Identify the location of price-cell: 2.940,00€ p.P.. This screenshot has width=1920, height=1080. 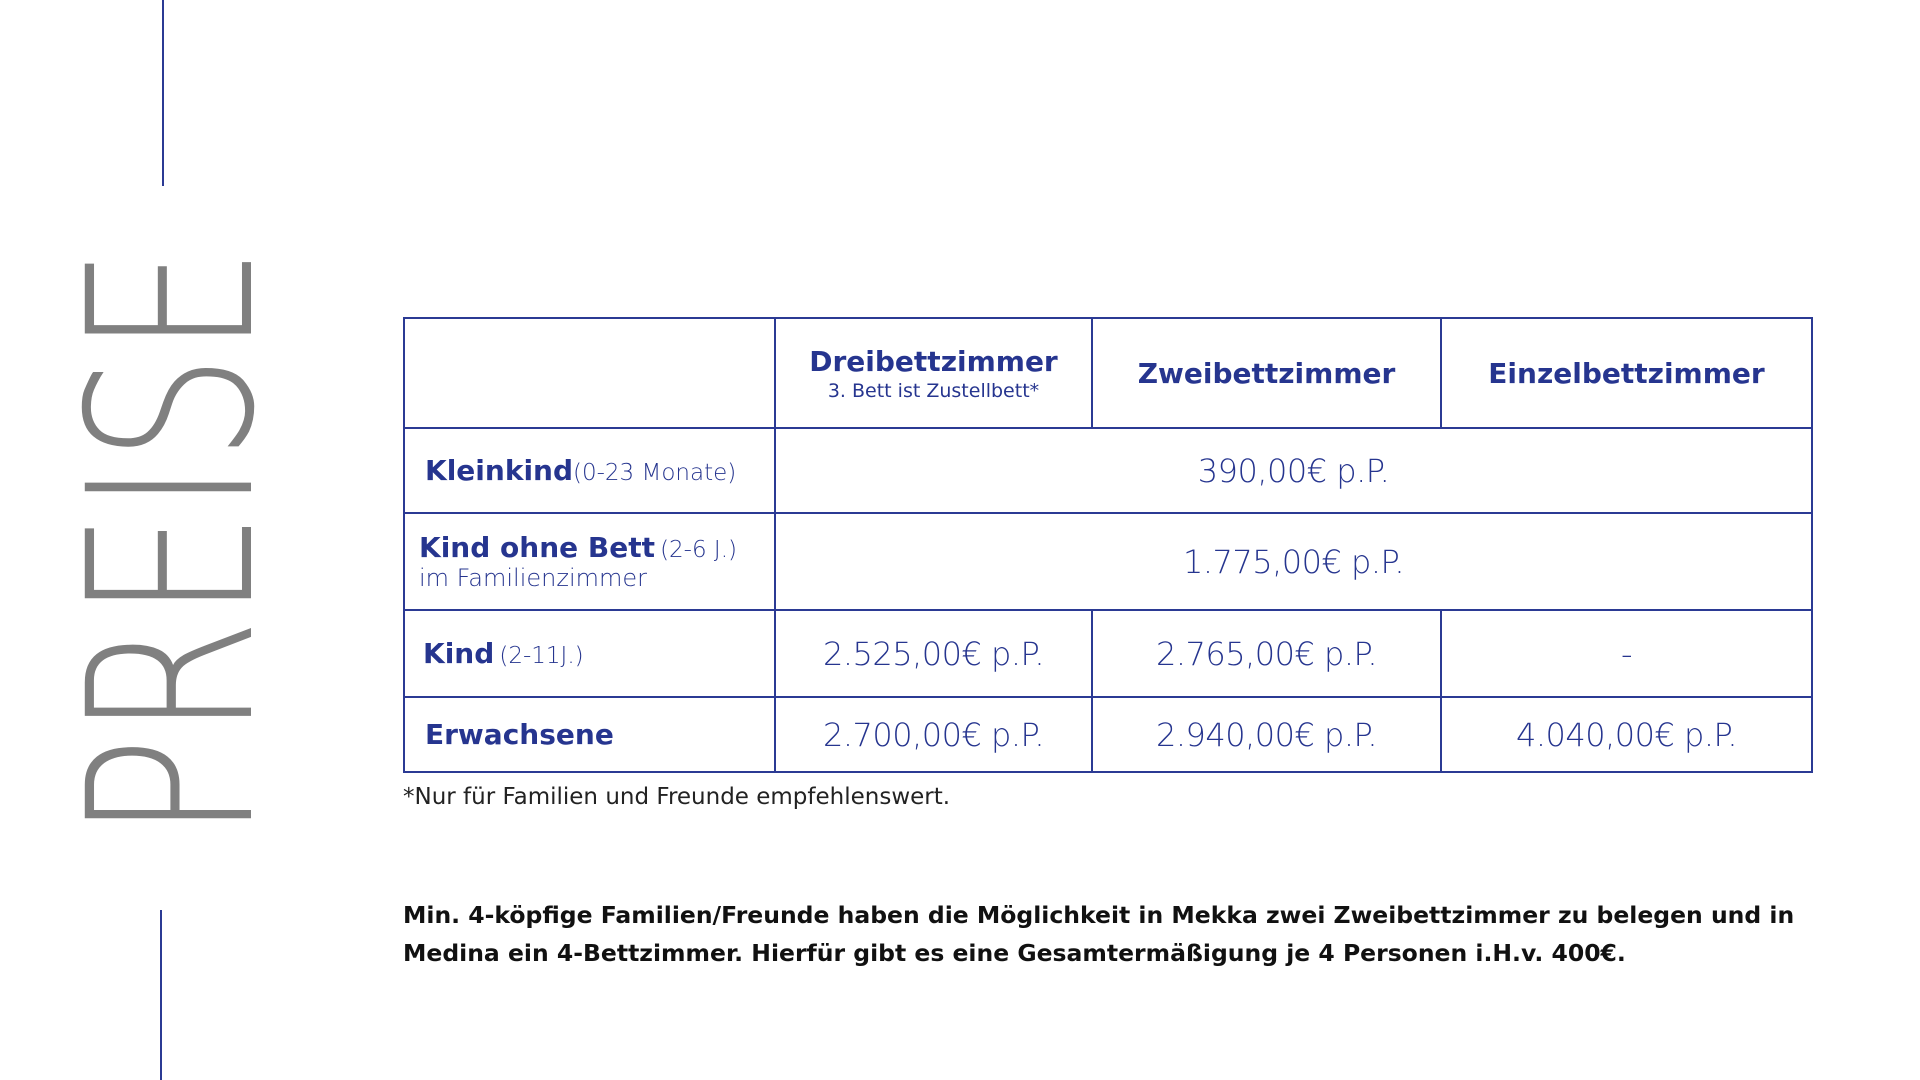
(1266, 734).